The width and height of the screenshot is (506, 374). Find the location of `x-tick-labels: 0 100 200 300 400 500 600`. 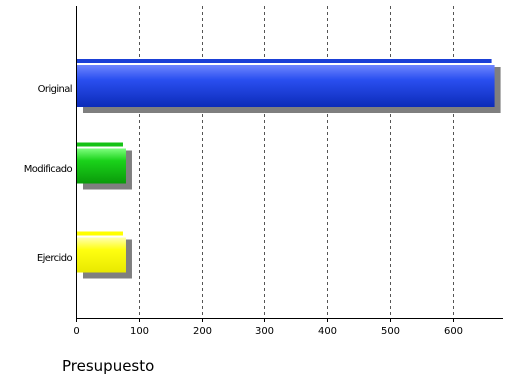

x-tick-labels: 0 100 200 300 400 500 600 is located at coordinates (268, 331).